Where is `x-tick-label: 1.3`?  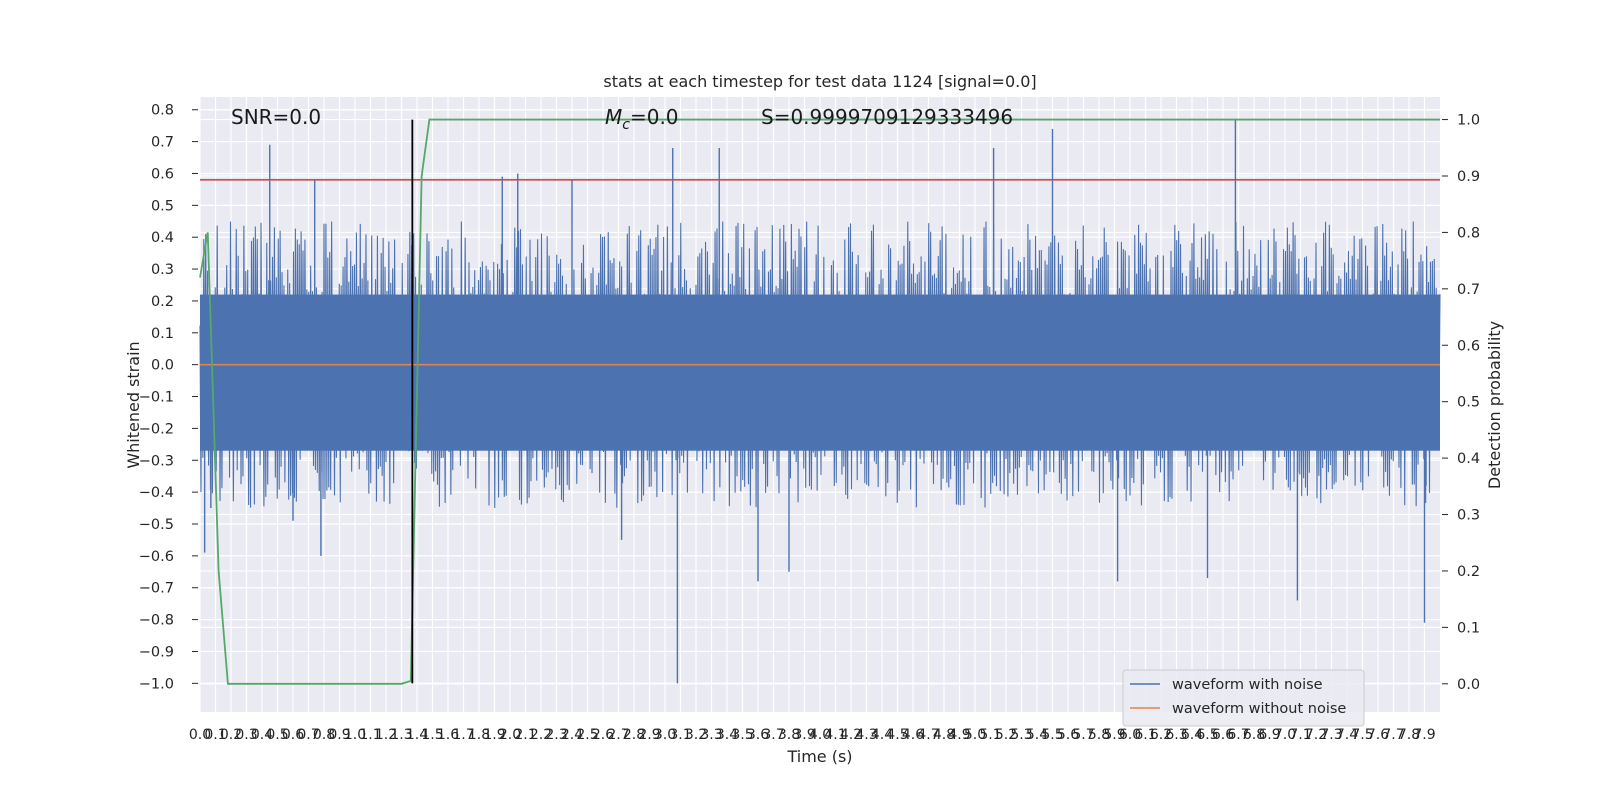 x-tick-label: 1.3 is located at coordinates (401, 735).